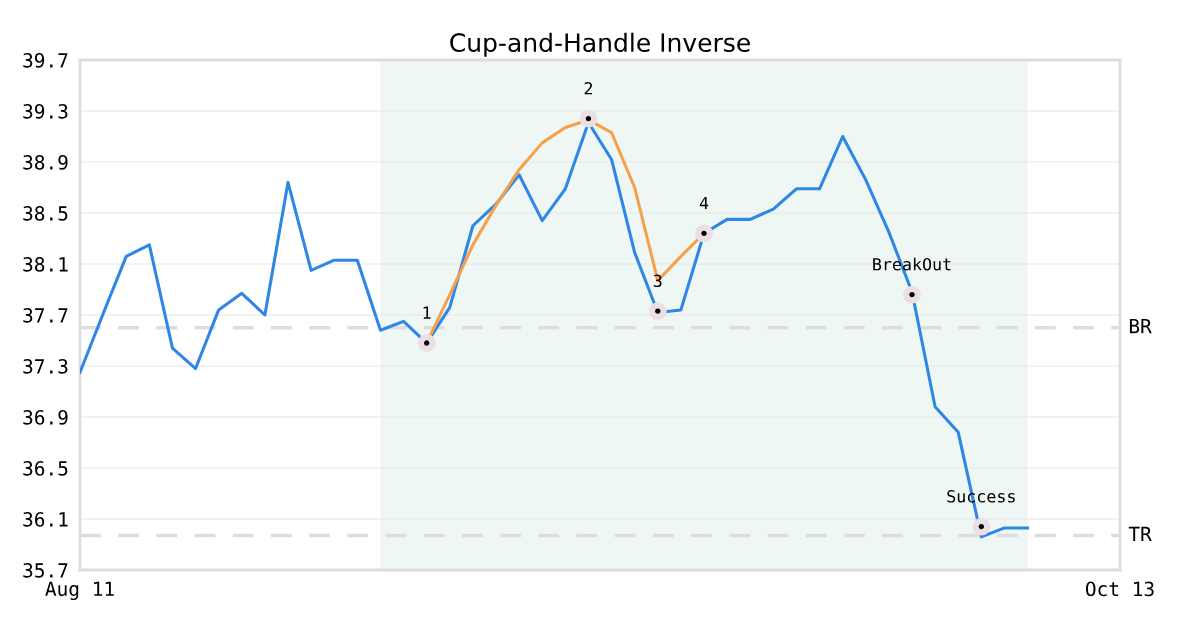 The height and width of the screenshot is (630, 1200). What do you see at coordinates (45, 468) in the screenshot?
I see `y-tick-label: 36.5` at bounding box center [45, 468].